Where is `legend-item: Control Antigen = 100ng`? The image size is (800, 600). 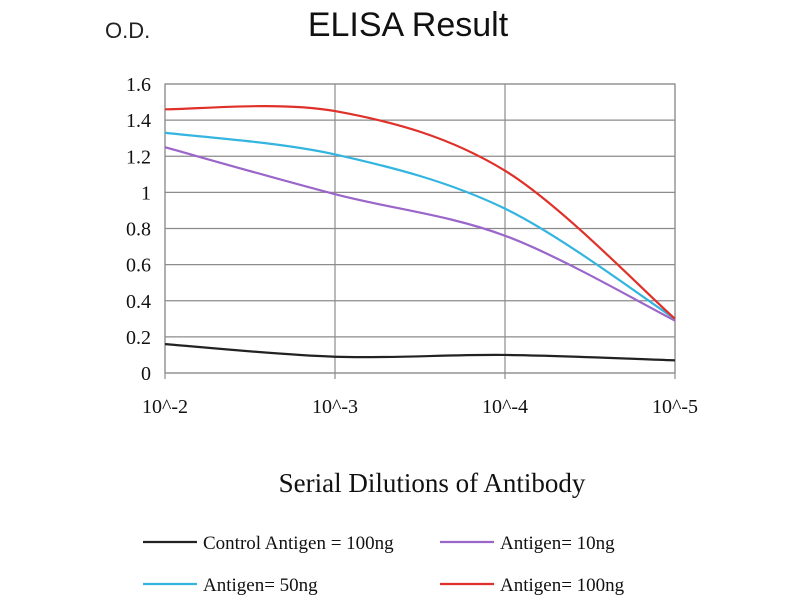
legend-item: Control Antigen = 100ng is located at coordinates (268, 543).